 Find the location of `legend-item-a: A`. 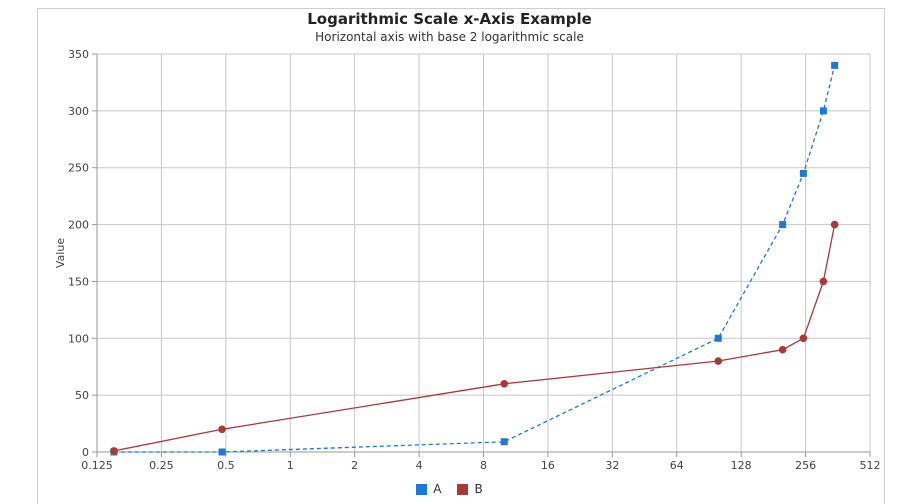

legend-item-a: A is located at coordinates (428, 489).